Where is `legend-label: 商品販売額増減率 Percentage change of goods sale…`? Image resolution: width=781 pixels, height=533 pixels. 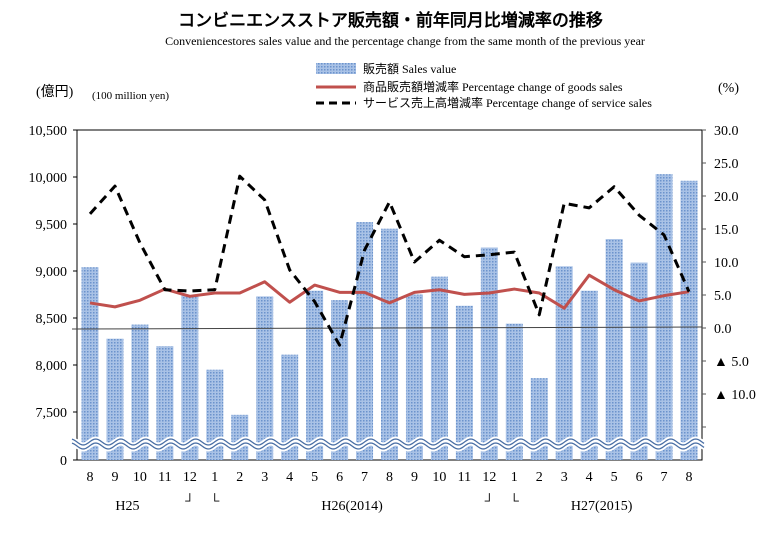 legend-label: 商品販売額増減率 Percentage change of goods sale… is located at coordinates (493, 86).